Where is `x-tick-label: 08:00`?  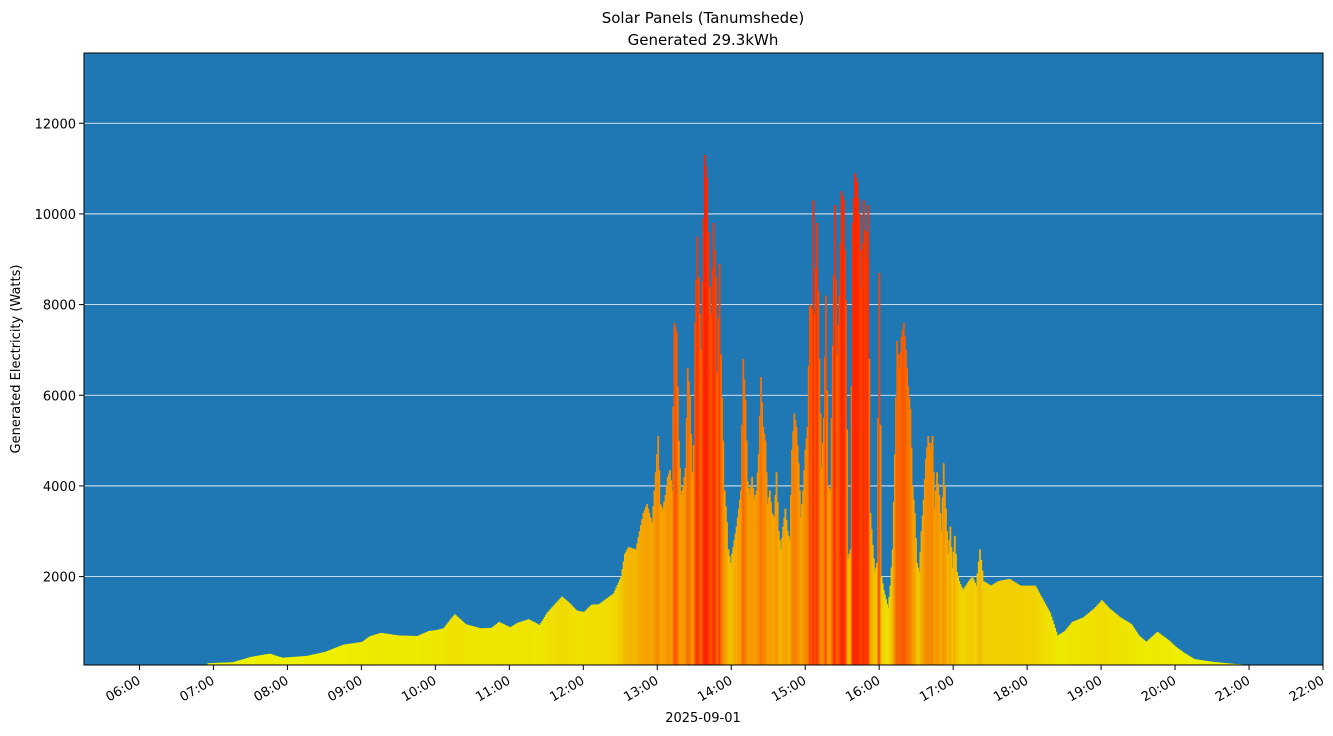
x-tick-label: 08:00 is located at coordinates (271, 689).